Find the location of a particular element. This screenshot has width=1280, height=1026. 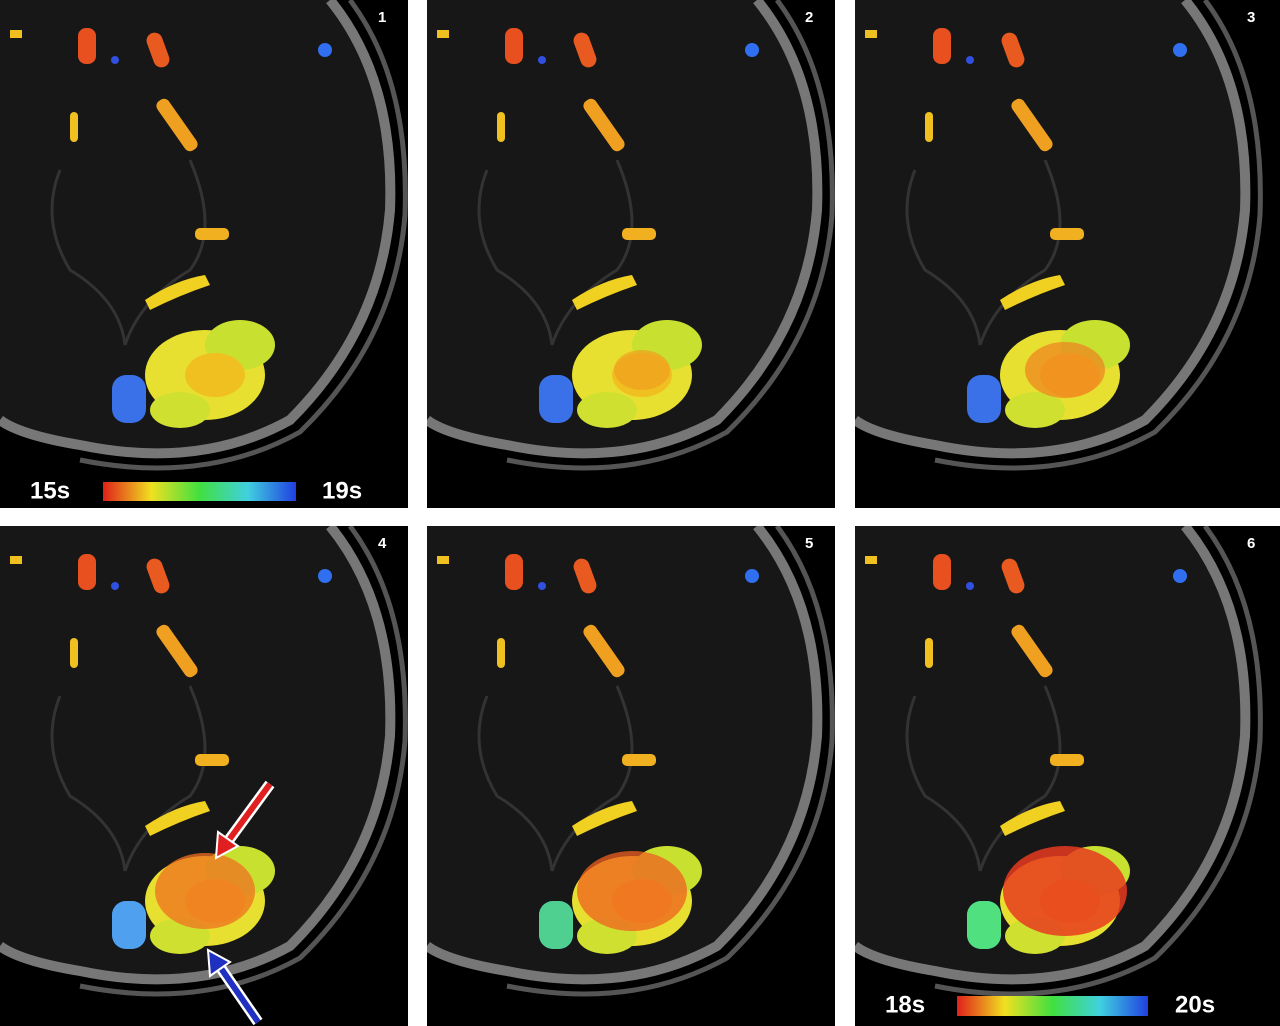

colorbar: 15s 19s is located at coordinates (196, 490).